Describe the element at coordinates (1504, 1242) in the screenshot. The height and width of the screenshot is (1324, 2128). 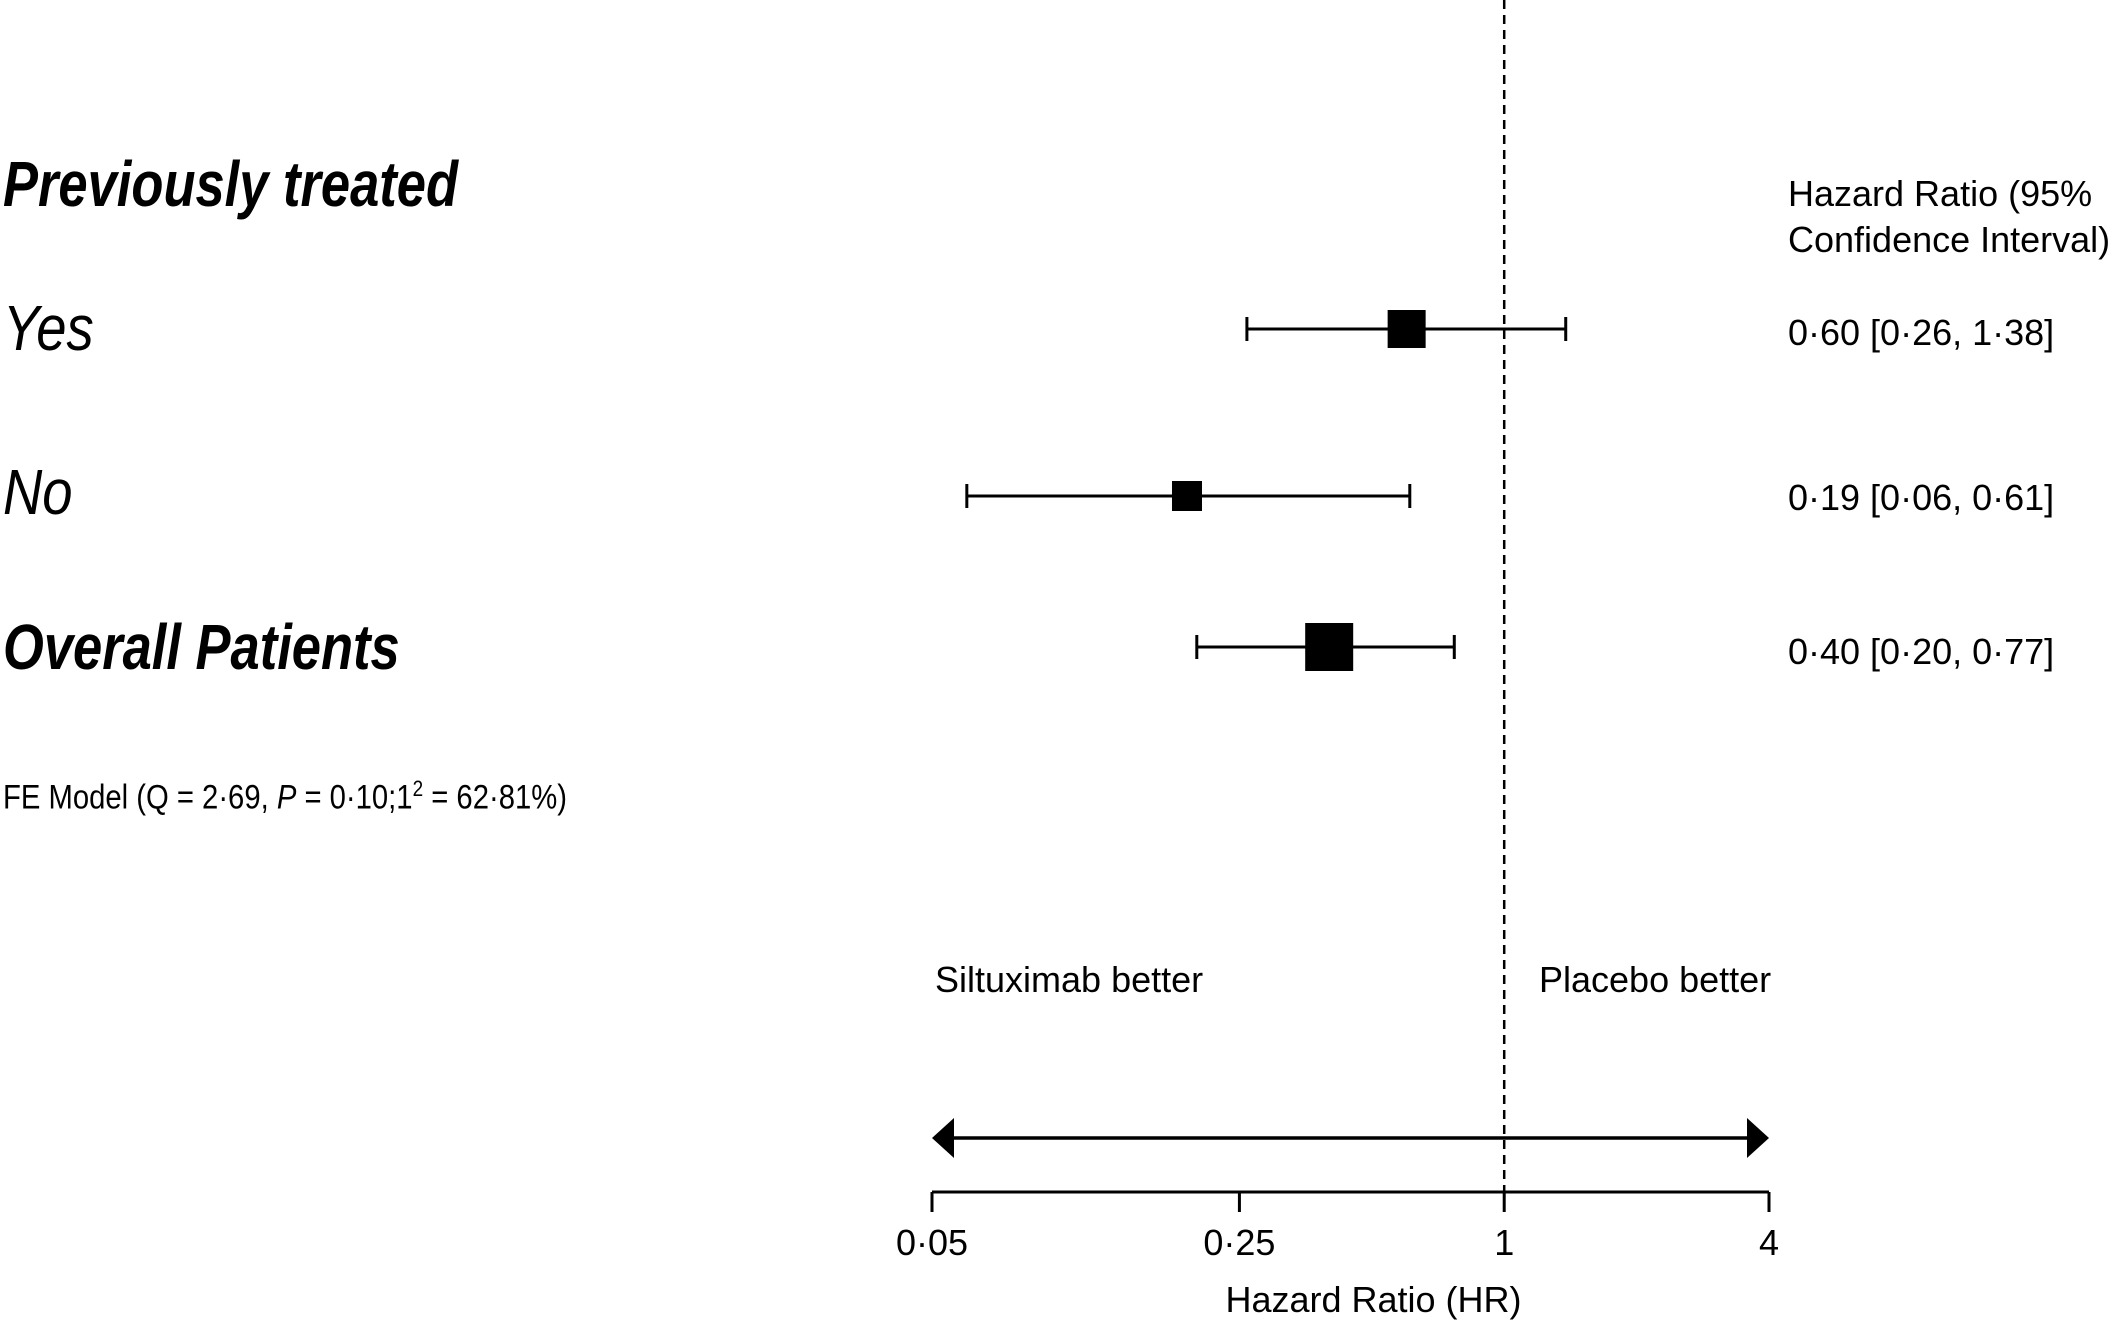
I see `x-tick-label-2: 1` at that location.